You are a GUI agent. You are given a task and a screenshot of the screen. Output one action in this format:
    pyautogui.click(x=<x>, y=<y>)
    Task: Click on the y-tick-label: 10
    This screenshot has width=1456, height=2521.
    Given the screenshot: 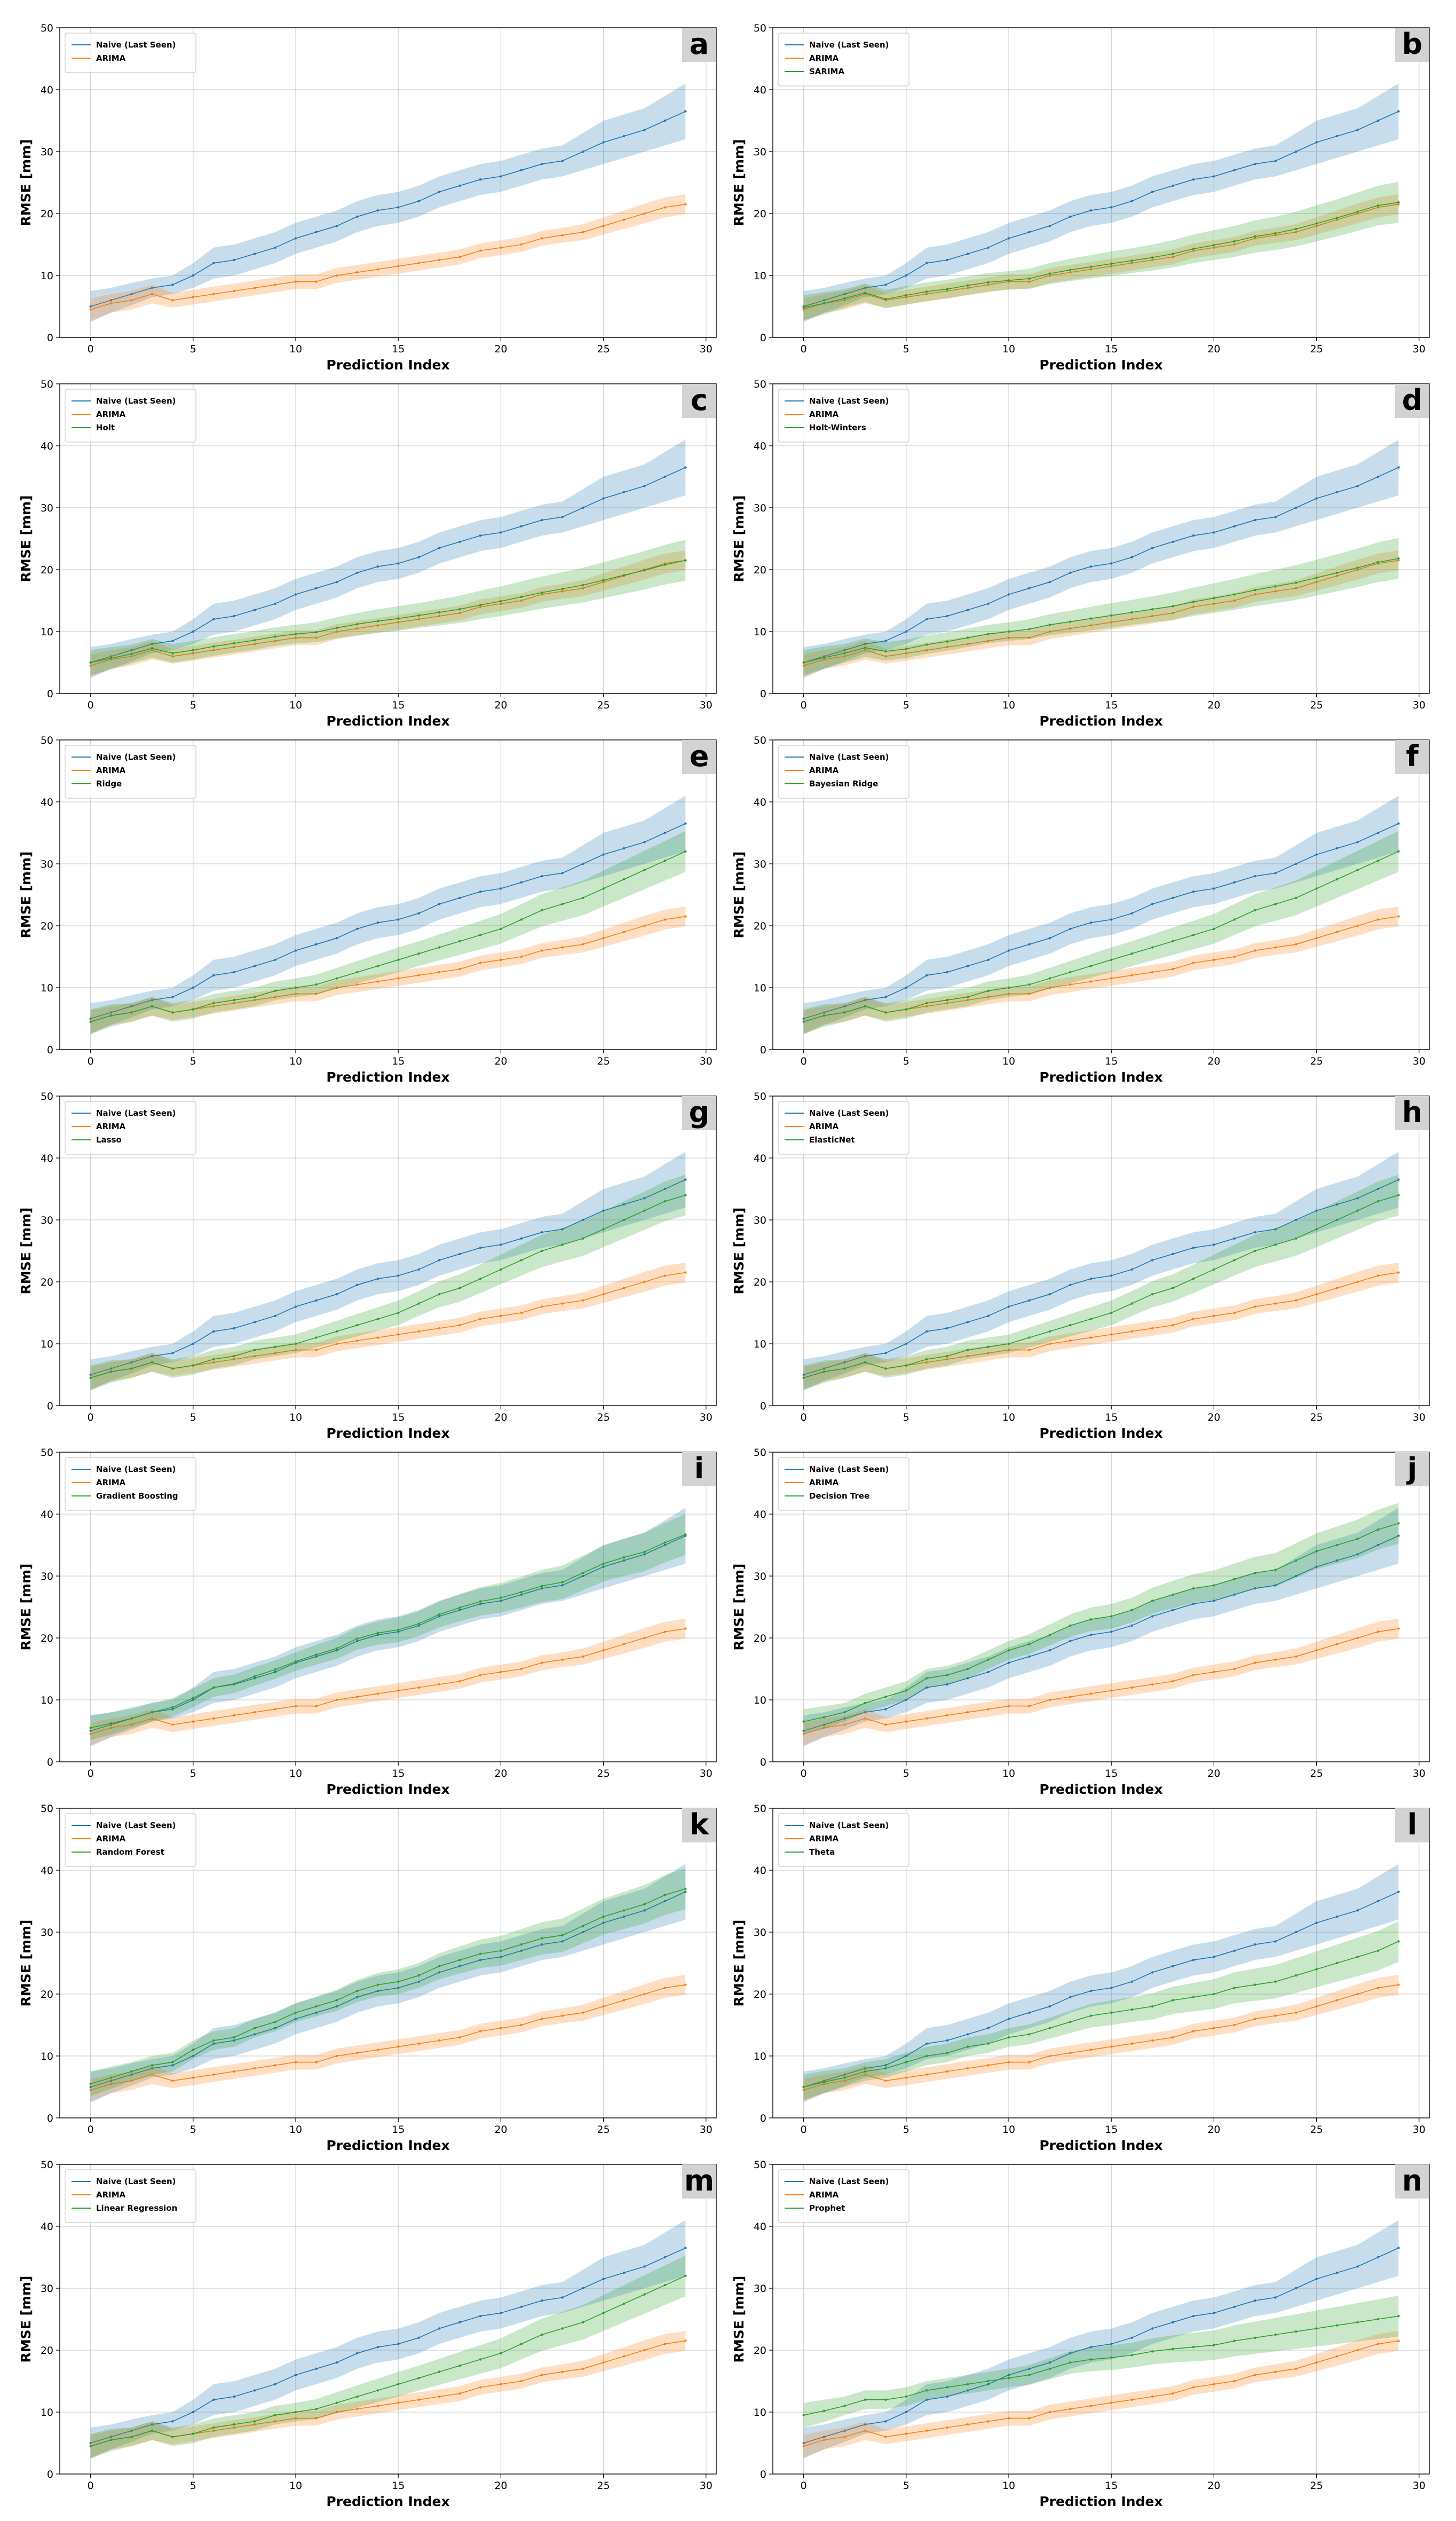 What is the action you would take?
    pyautogui.click(x=760, y=632)
    